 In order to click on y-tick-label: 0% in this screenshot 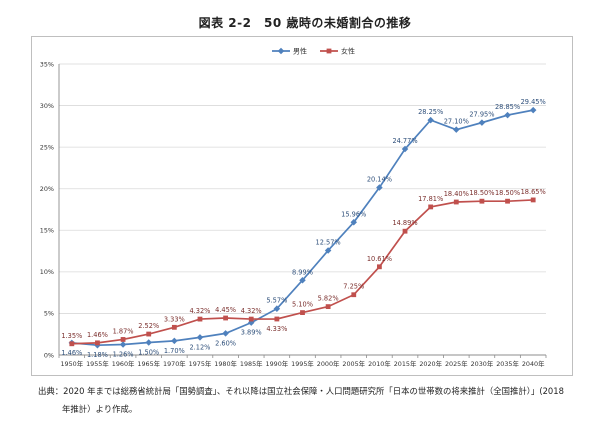, I will do `click(49, 355)`.